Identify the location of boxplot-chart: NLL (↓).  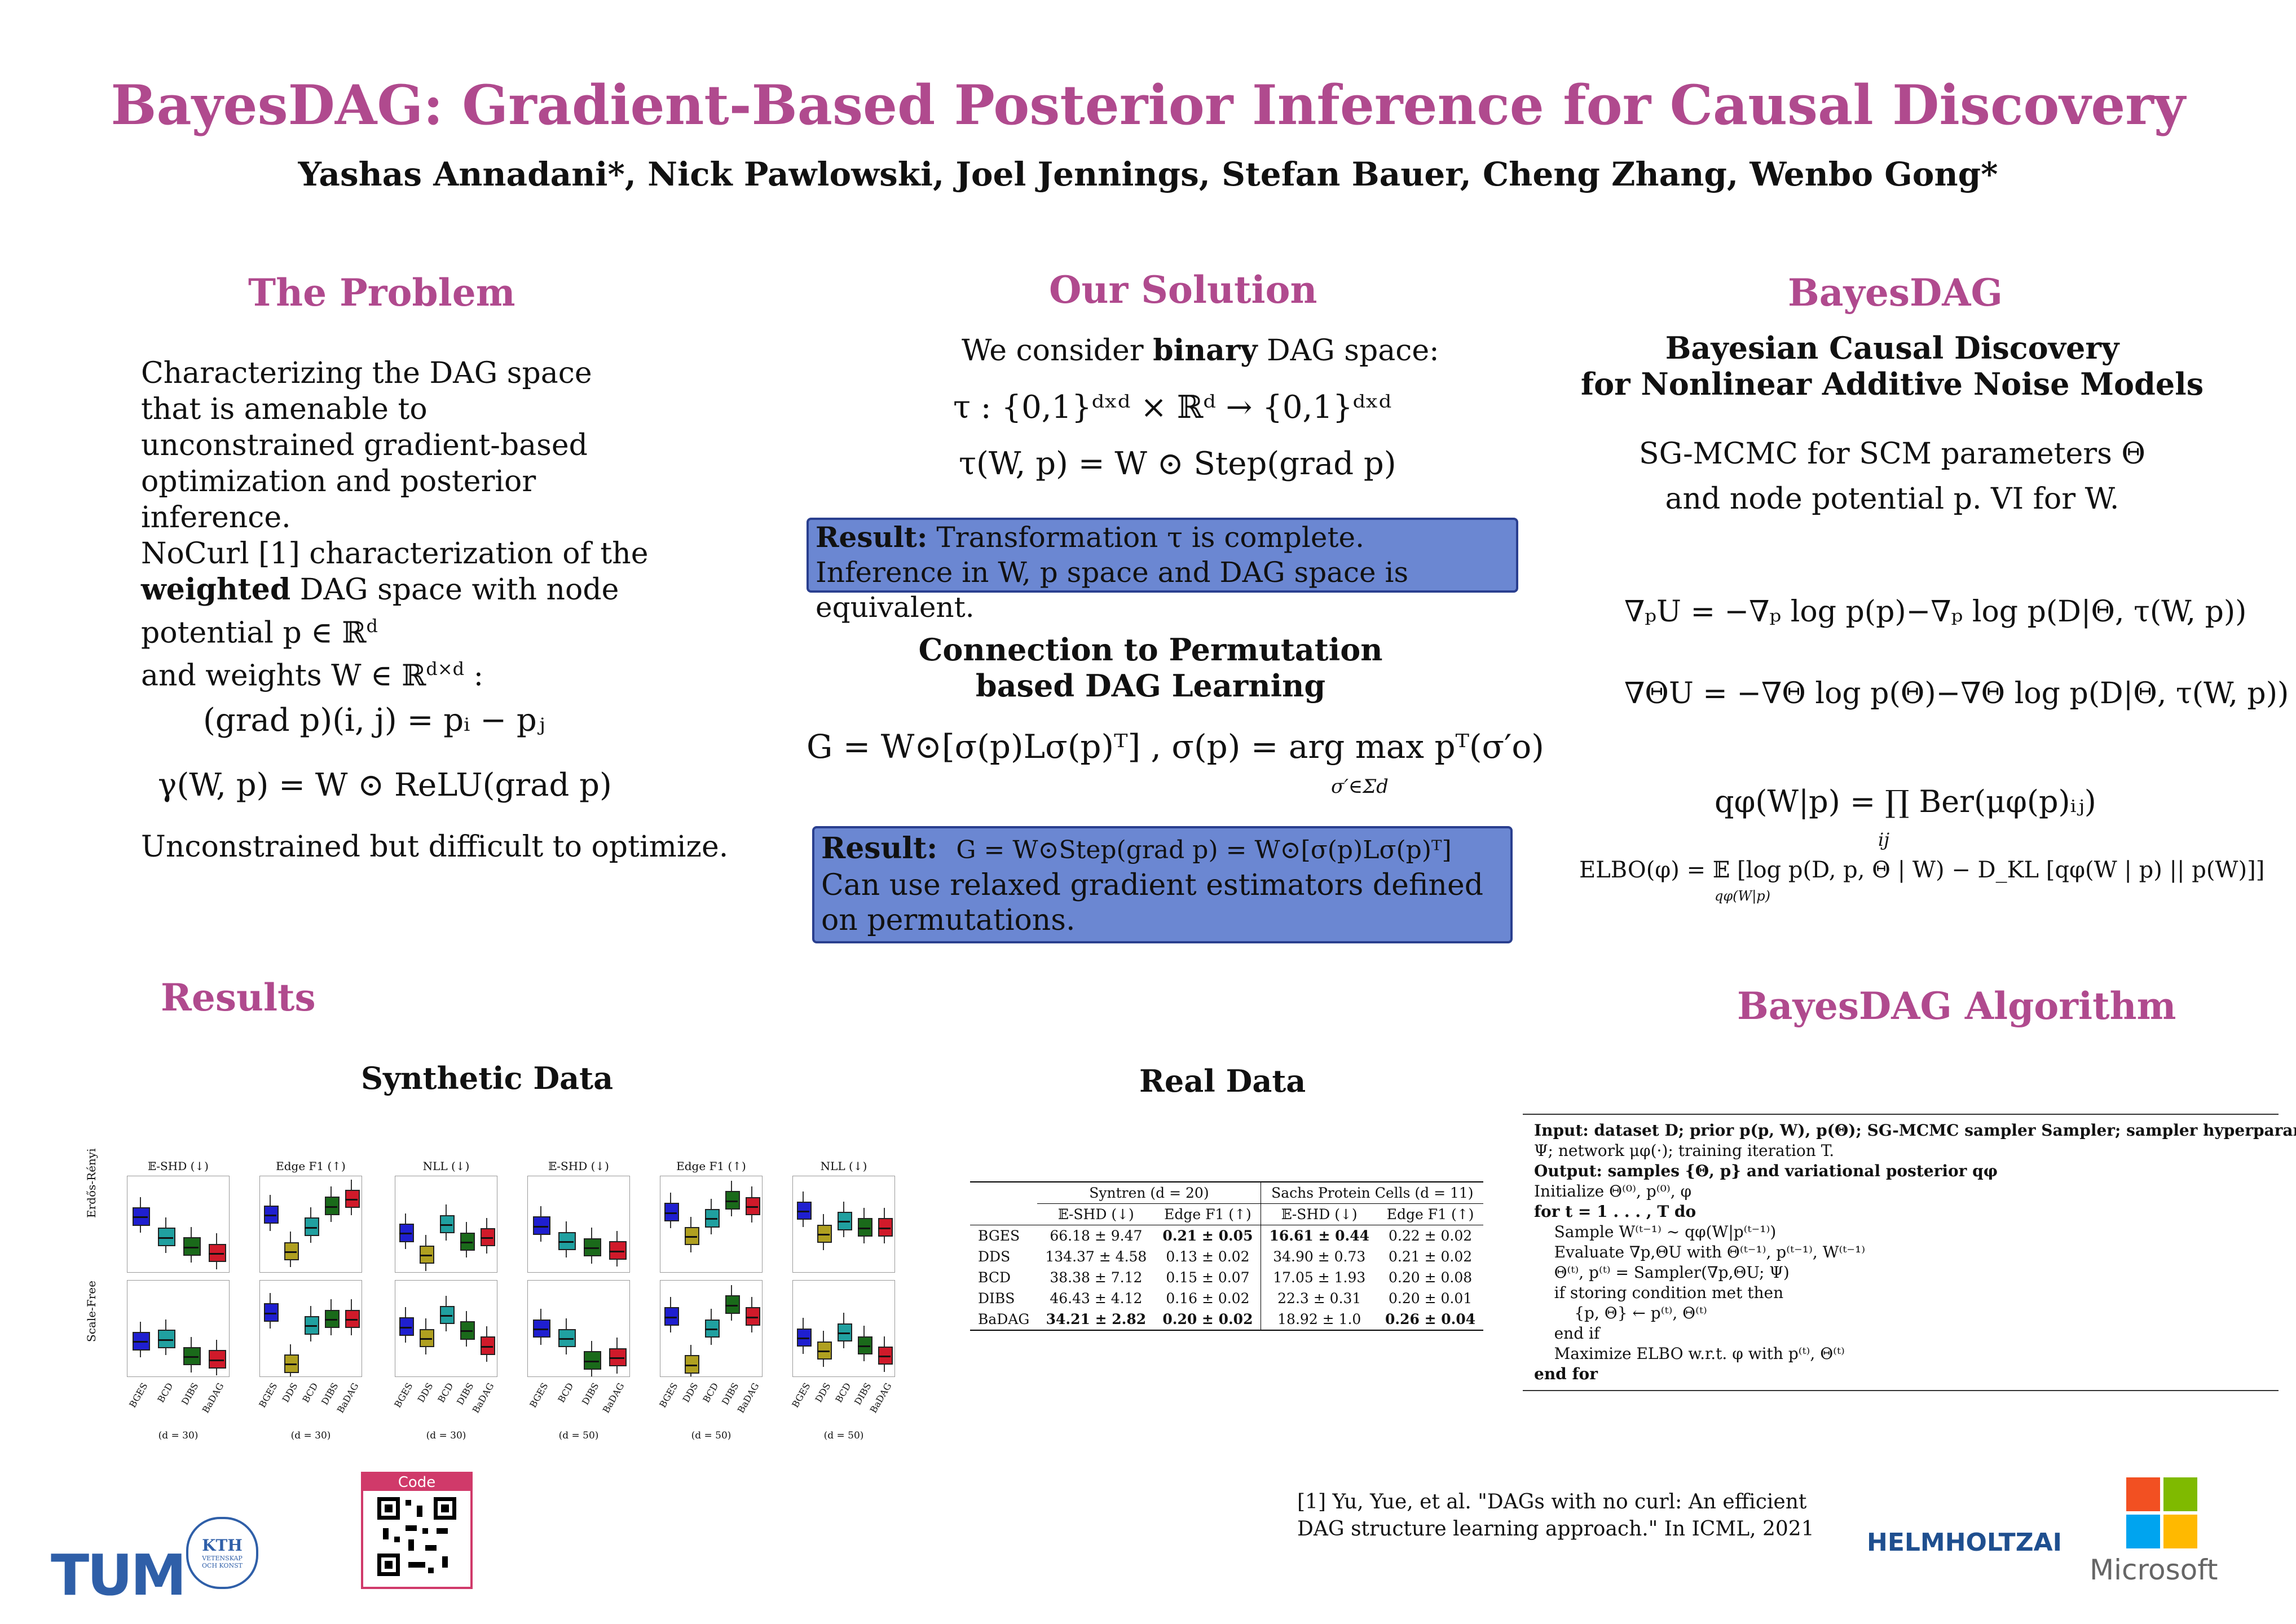
(446, 1216).